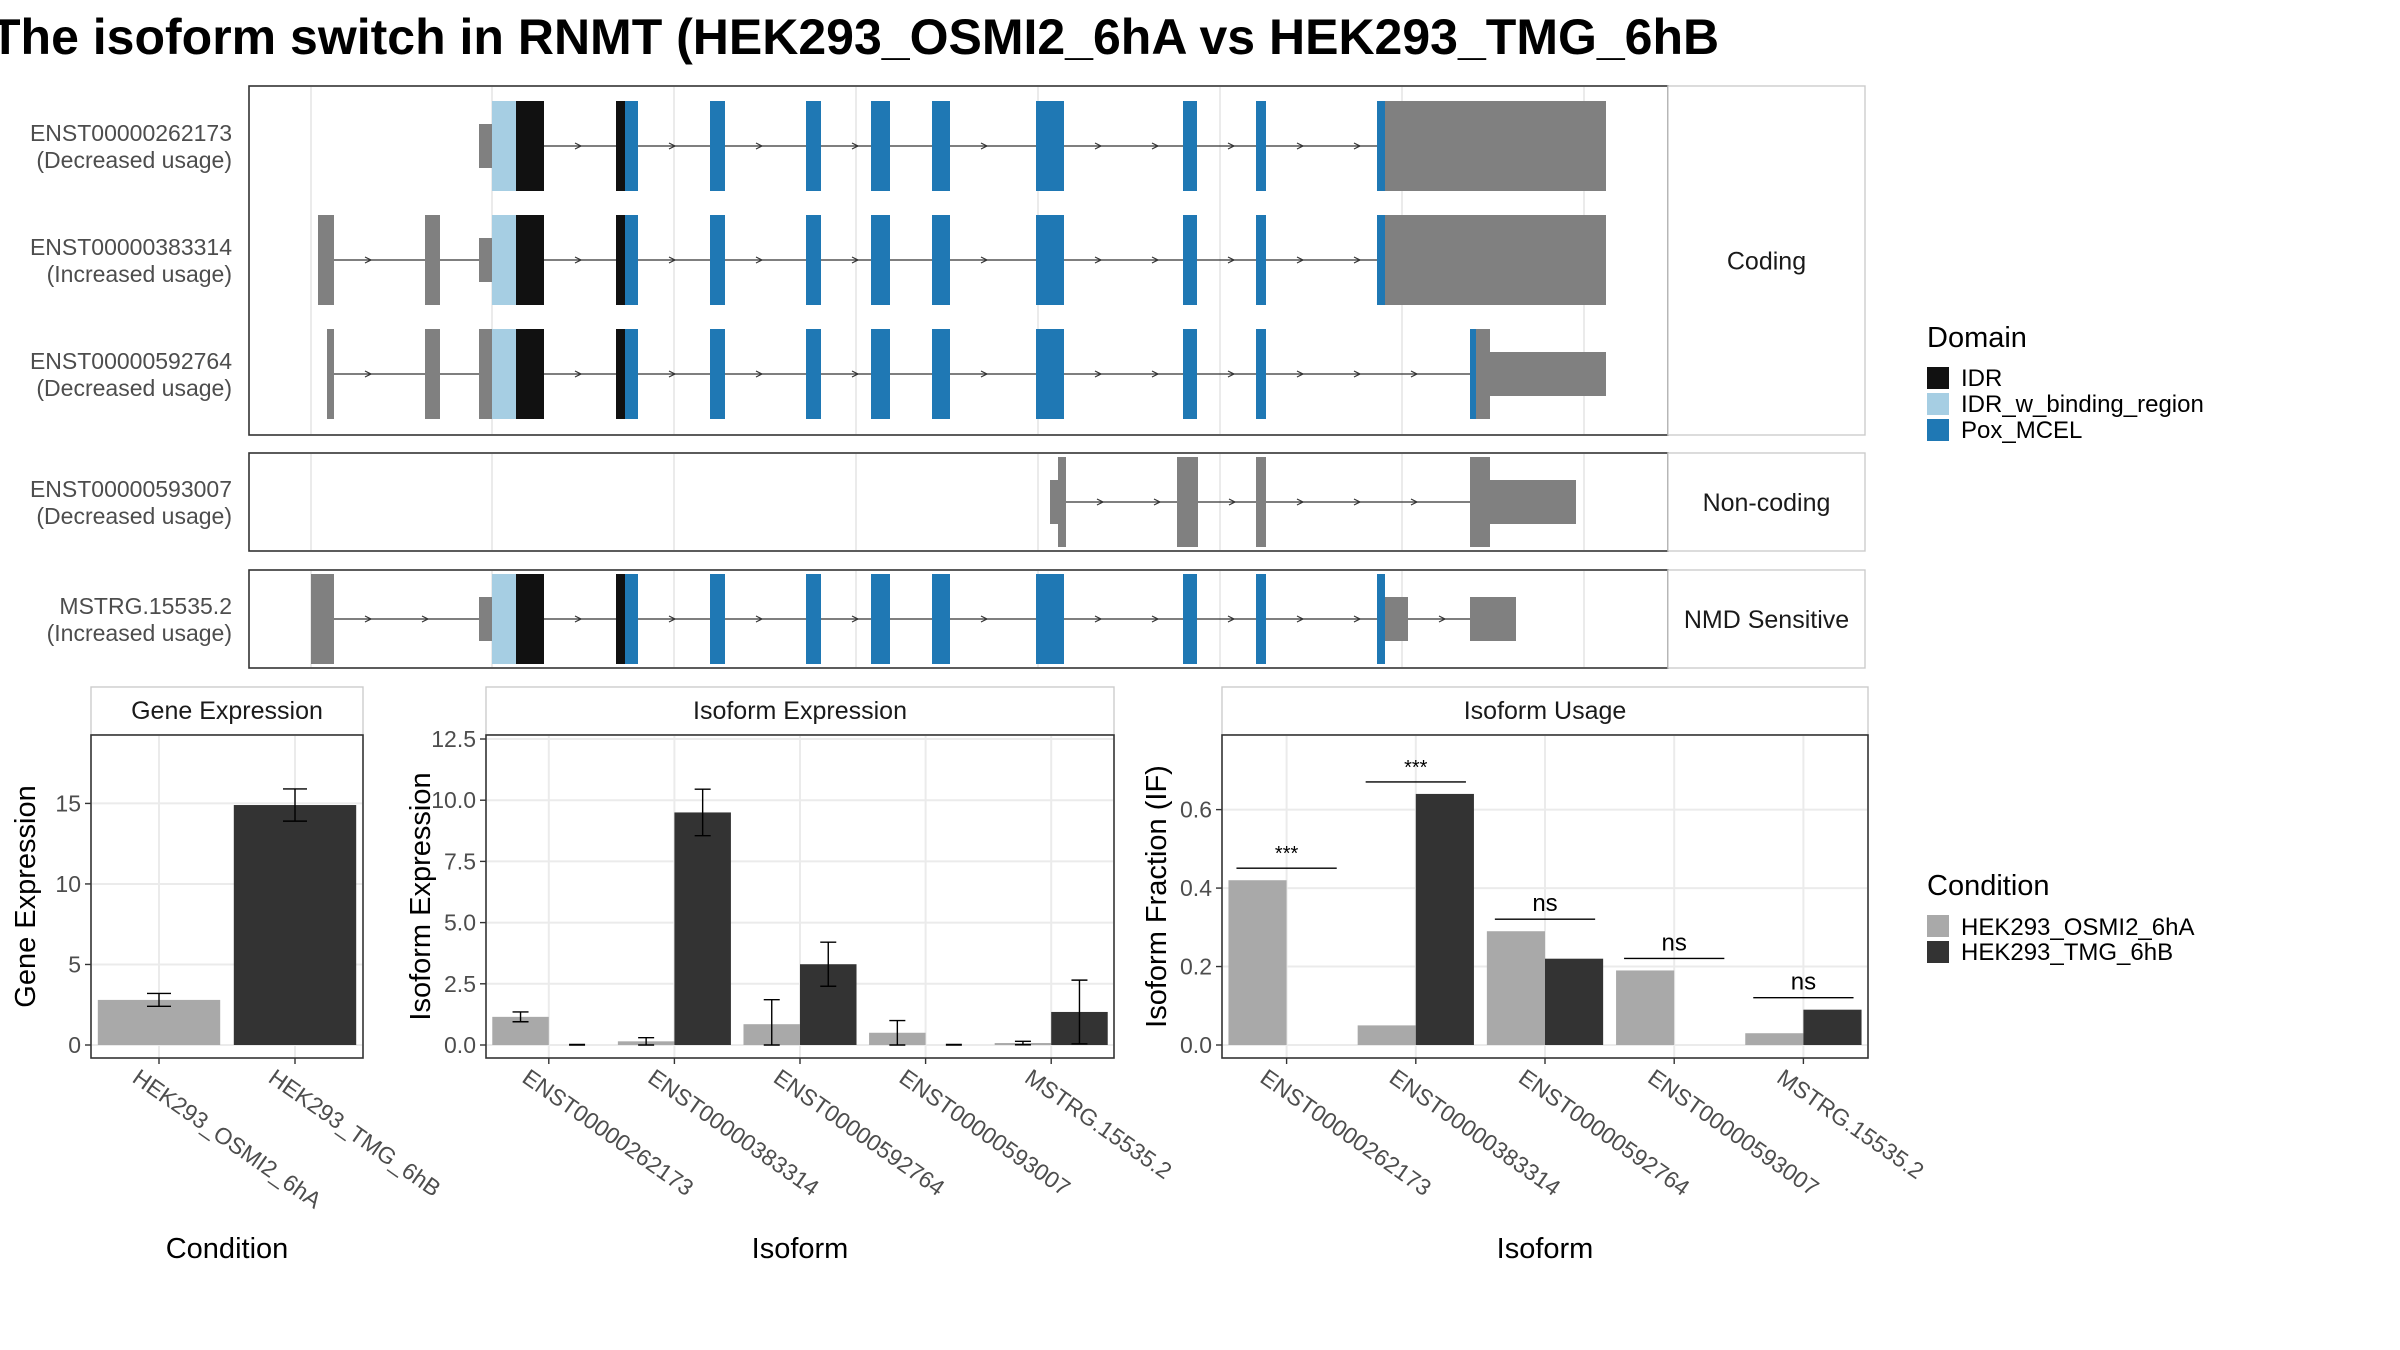 The height and width of the screenshot is (1350, 2400). I want to click on y-tick-label: 0.4, so click(1196, 888).